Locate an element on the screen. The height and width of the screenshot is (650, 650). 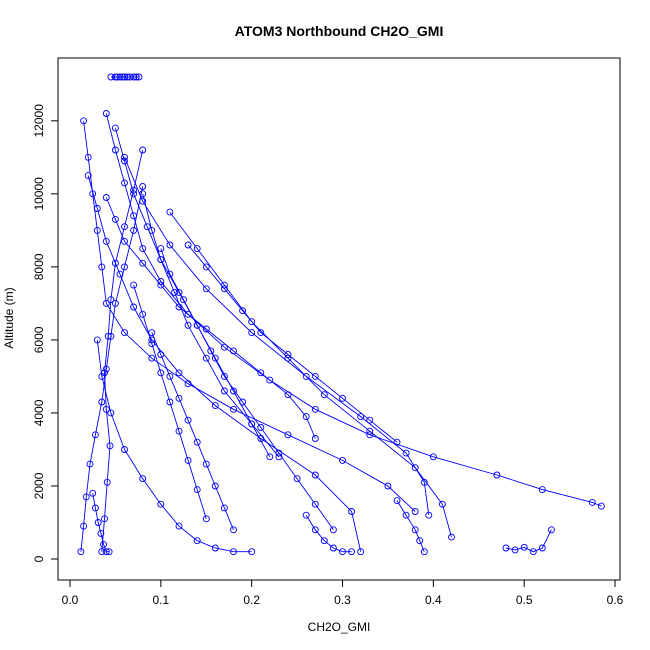
chart-title: ATOM3 Northbound CH2O_GMI is located at coordinates (339, 31).